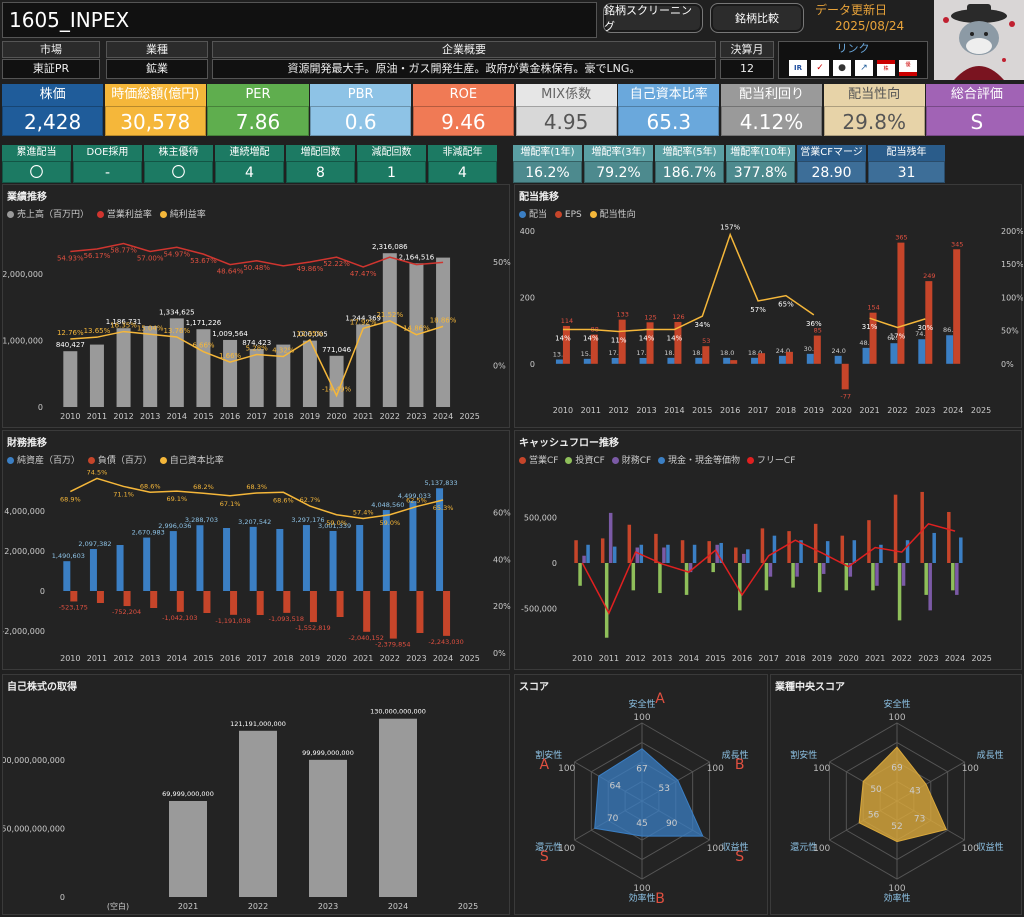 This screenshot has width=1024, height=917. I want to click on point-label: 21.52%, so click(389, 315).